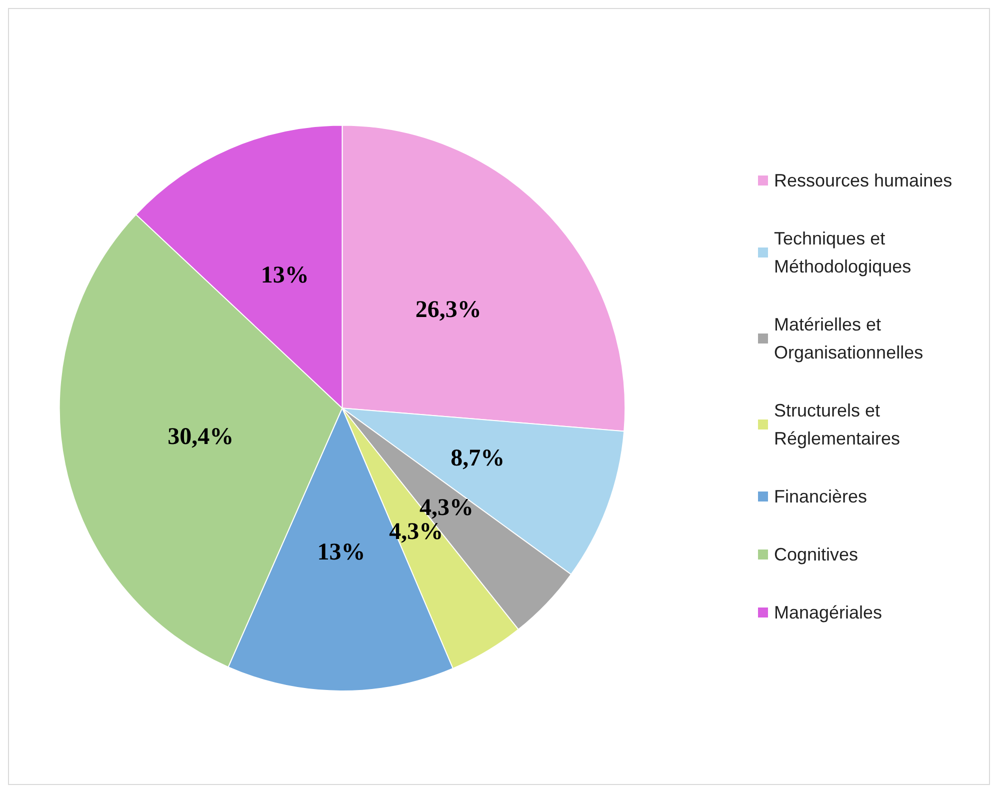 The image size is (999, 796). Describe the element at coordinates (863, 180) in the screenshot. I see `legend-label: Ressources humaines` at that location.